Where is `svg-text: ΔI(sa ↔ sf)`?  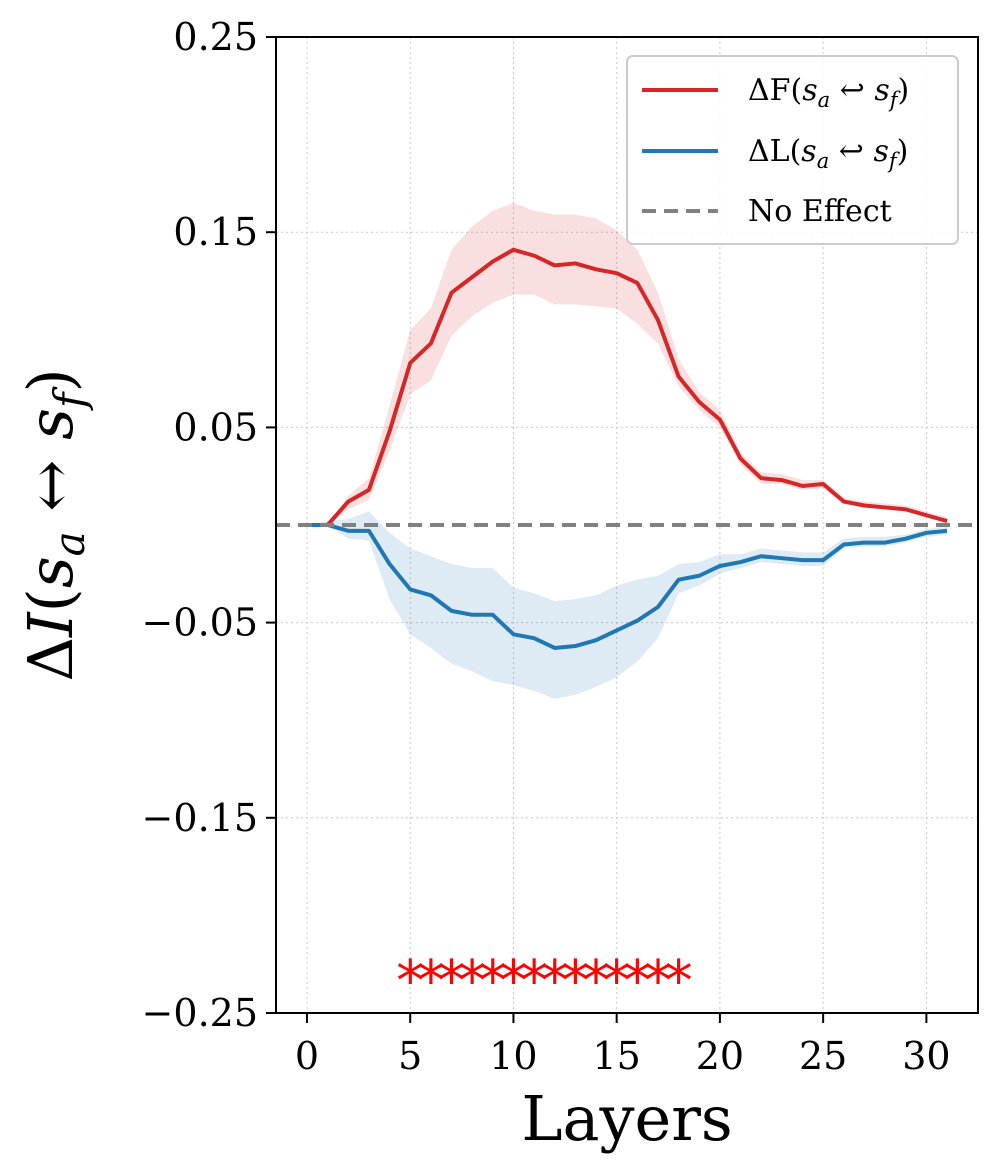 svg-text: ΔI(sa ↔ sf) is located at coordinates (54, 524).